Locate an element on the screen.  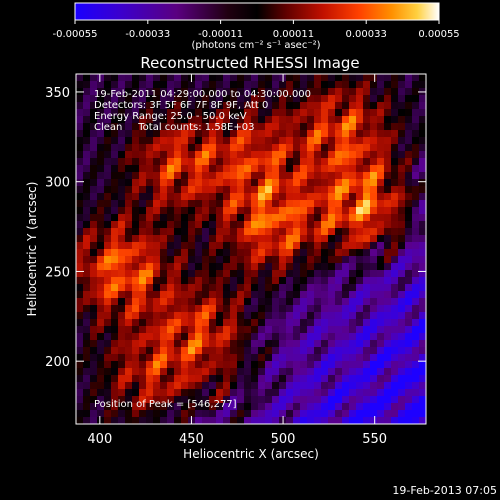
colorbar-gradient is located at coordinates (257, 11).